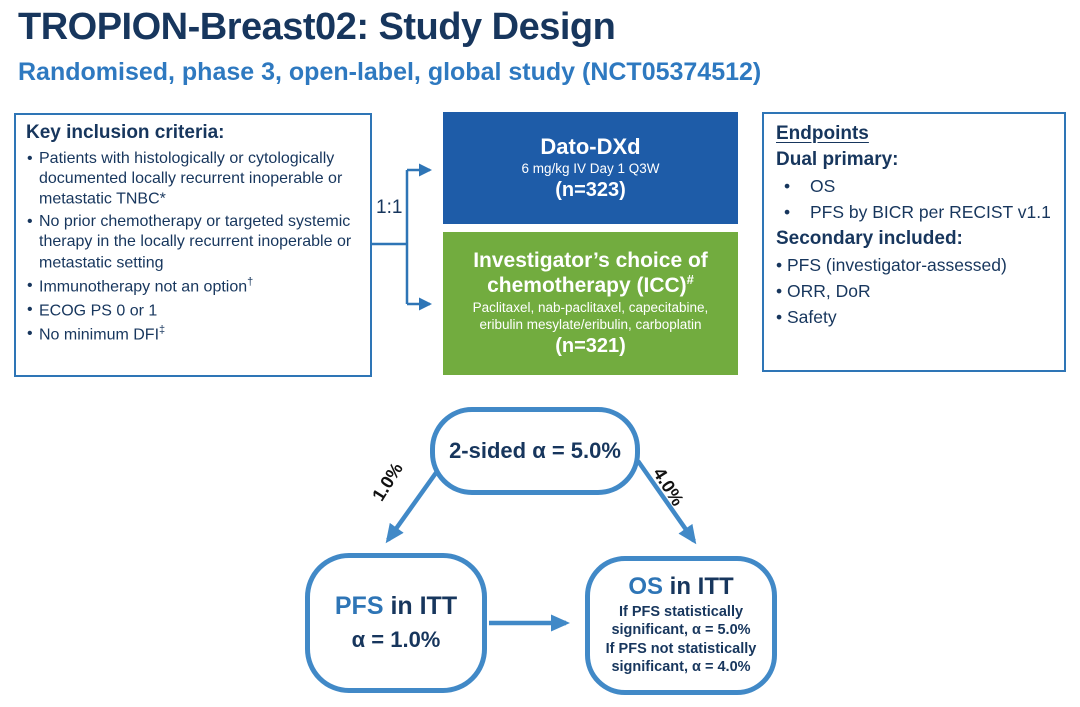 The image size is (1080, 707). I want to click on alpha-top-text: 2-sided α = 5.0%, so click(535, 450).